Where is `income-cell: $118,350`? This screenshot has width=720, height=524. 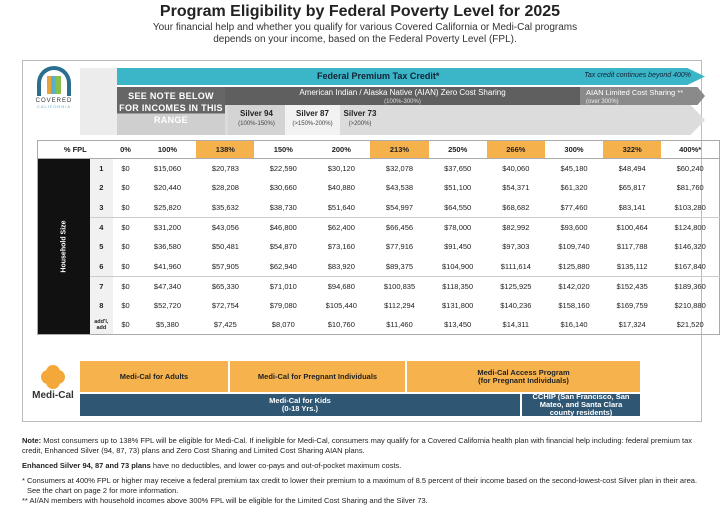 income-cell: $118,350 is located at coordinates (457, 285).